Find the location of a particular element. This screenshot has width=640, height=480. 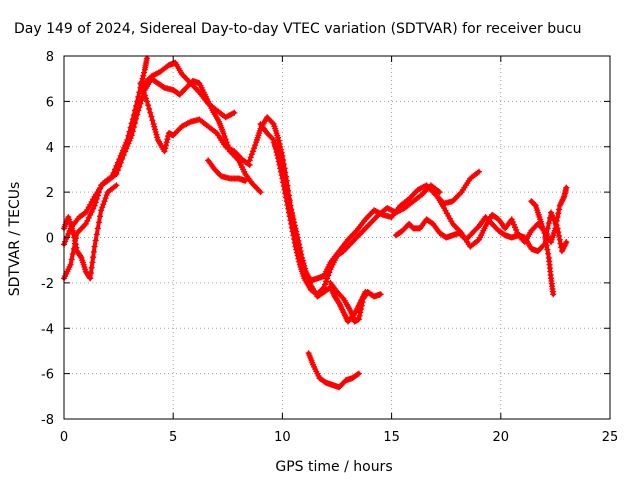

x-tick-label: 25 is located at coordinates (610, 437).